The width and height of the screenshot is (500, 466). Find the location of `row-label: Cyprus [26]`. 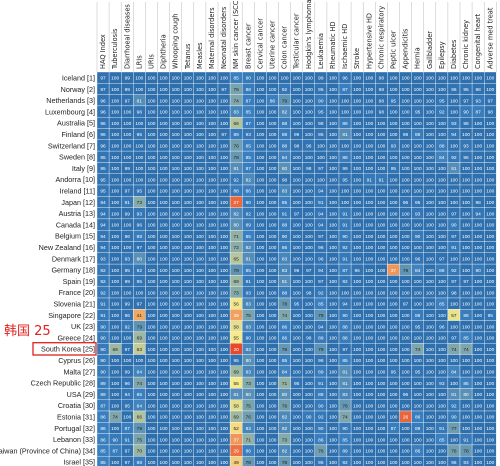

row-label: Cyprus [26] is located at coordinates (76, 360).